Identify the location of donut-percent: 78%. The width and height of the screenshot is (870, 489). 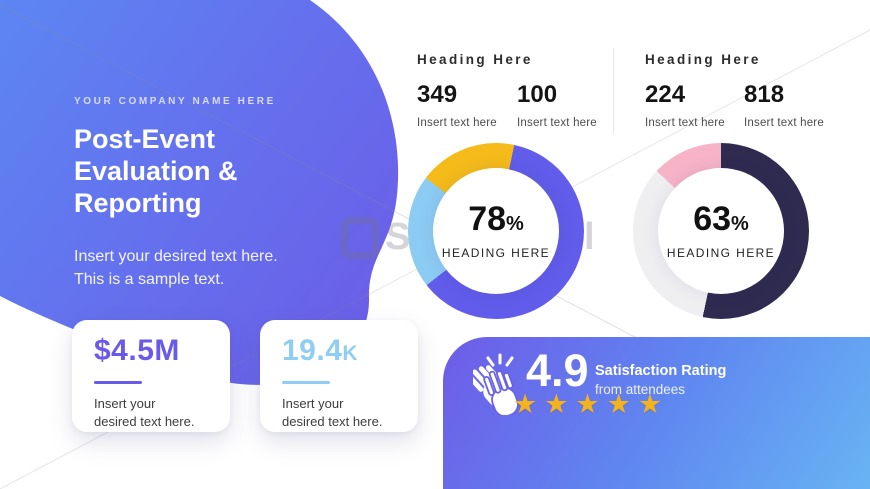
(496, 219).